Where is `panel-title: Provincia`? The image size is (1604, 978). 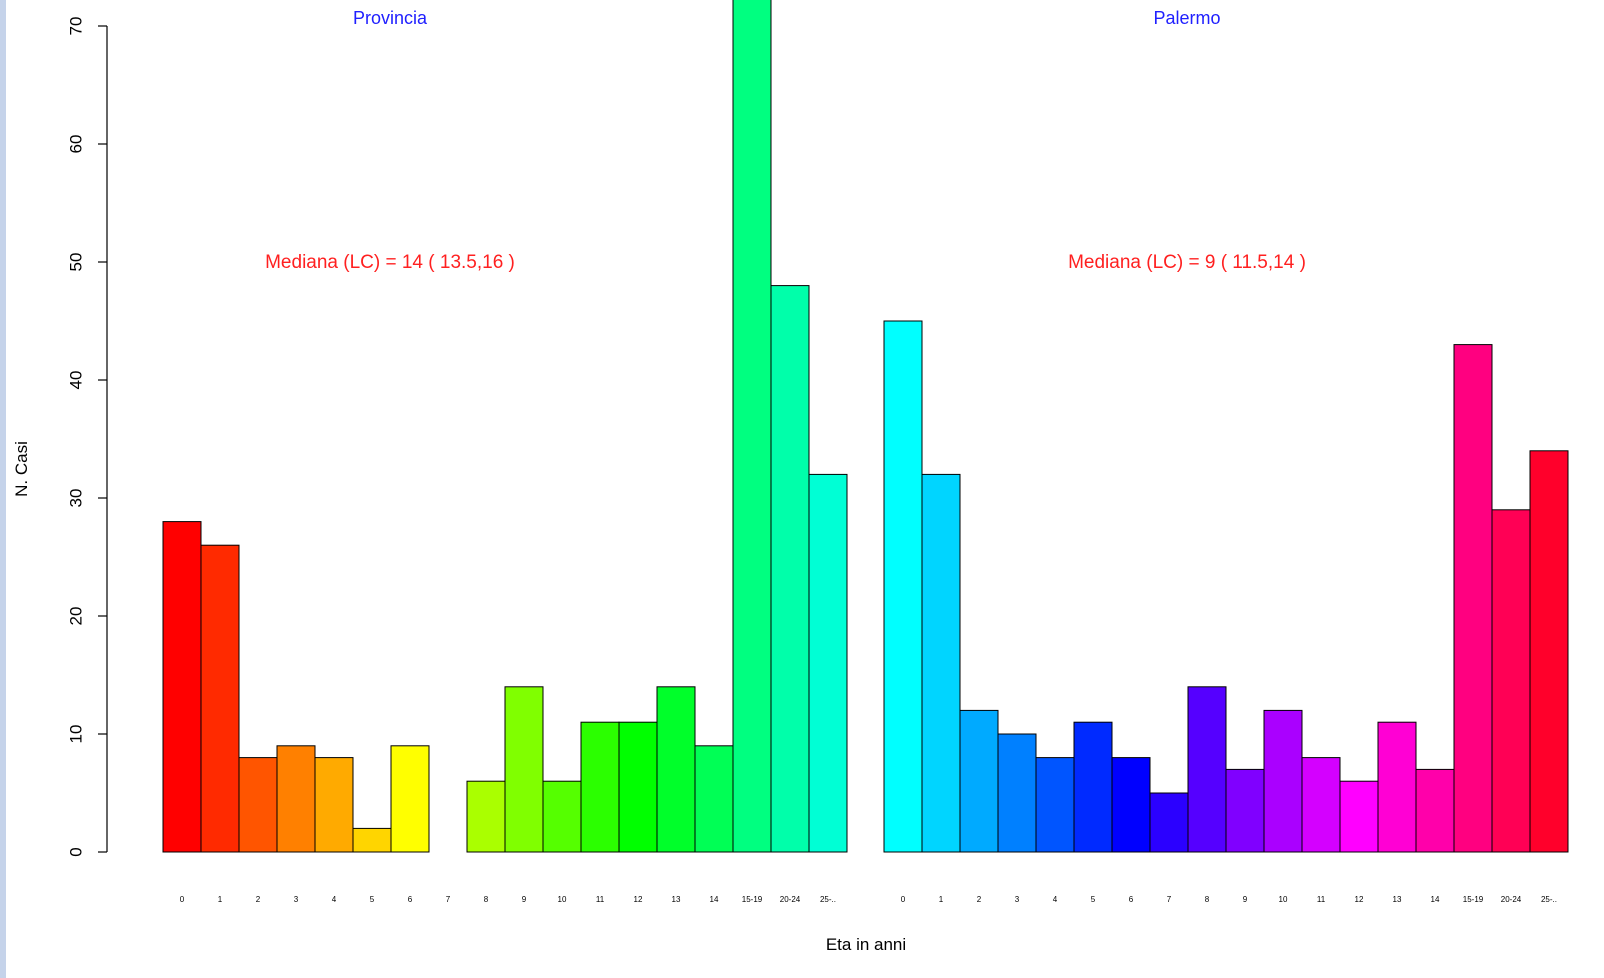
panel-title: Provincia is located at coordinates (390, 18).